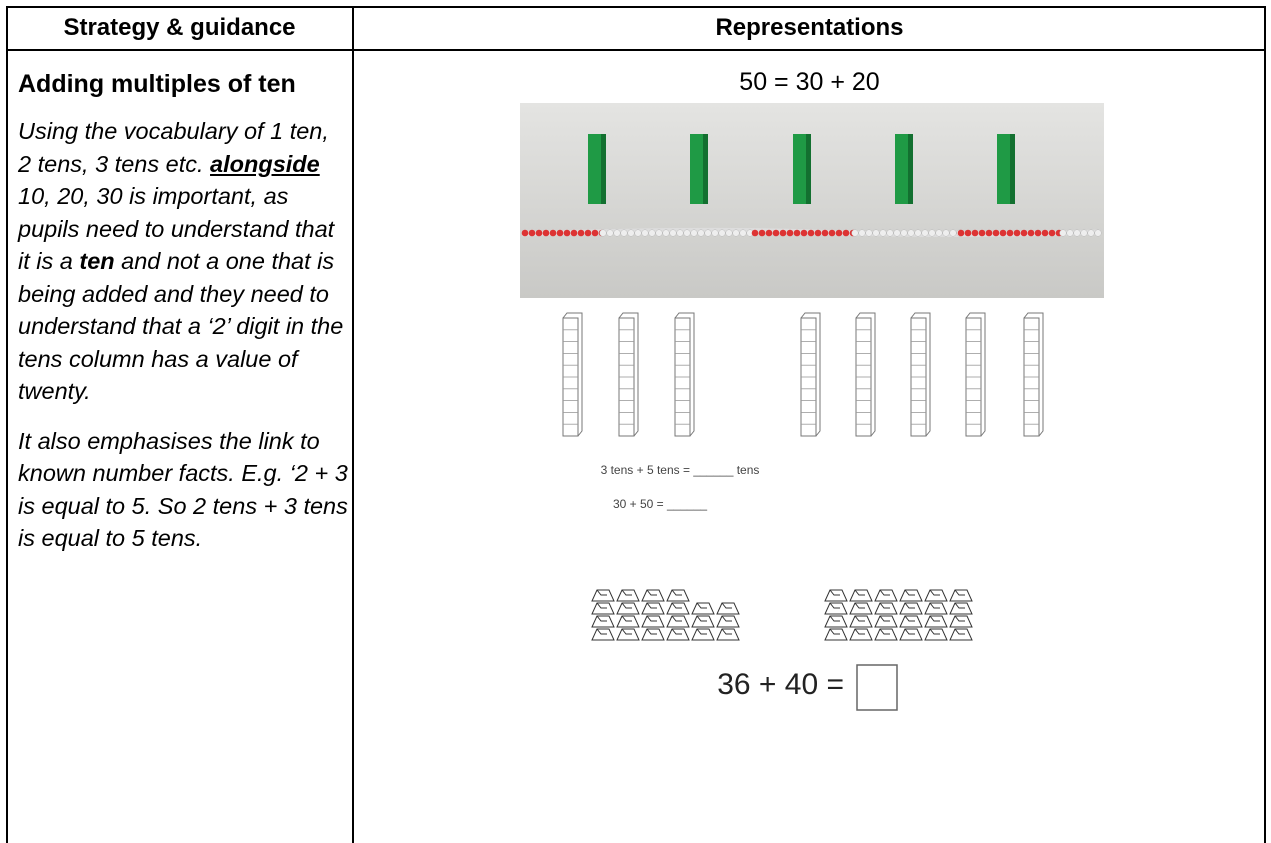  I want to click on column-header: Representations, so click(809, 27).